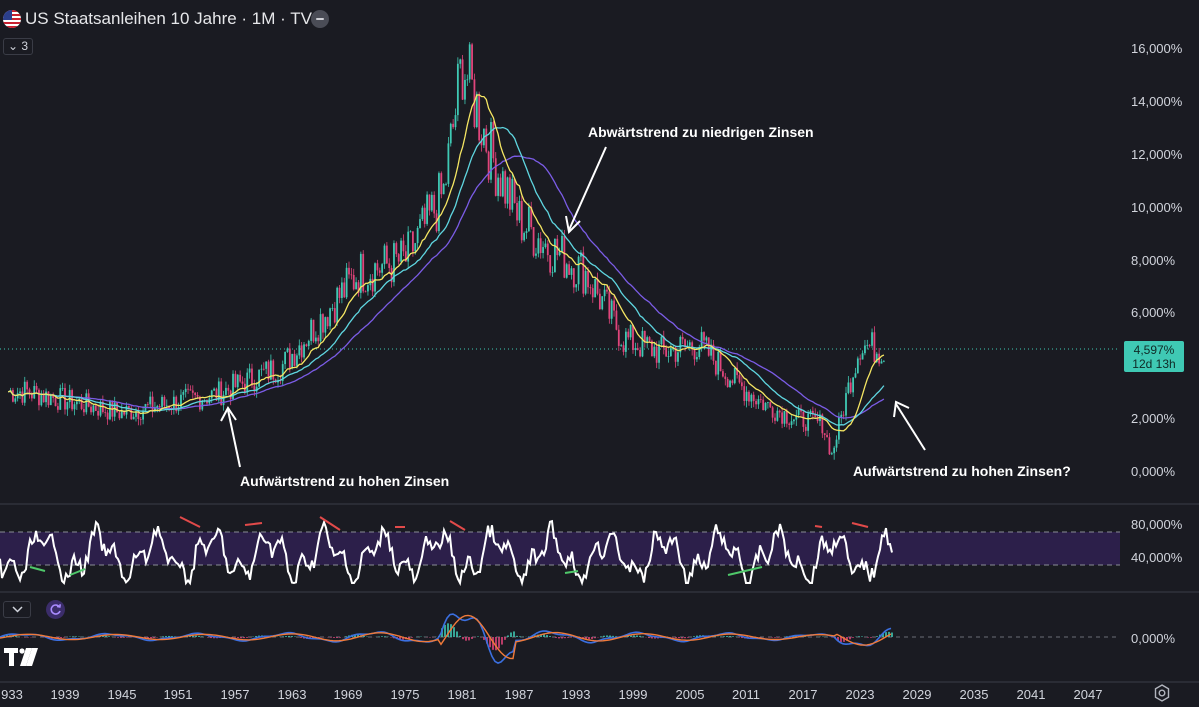 This screenshot has height=707, width=1199. I want to click on refresh-icon, so click(55, 609).